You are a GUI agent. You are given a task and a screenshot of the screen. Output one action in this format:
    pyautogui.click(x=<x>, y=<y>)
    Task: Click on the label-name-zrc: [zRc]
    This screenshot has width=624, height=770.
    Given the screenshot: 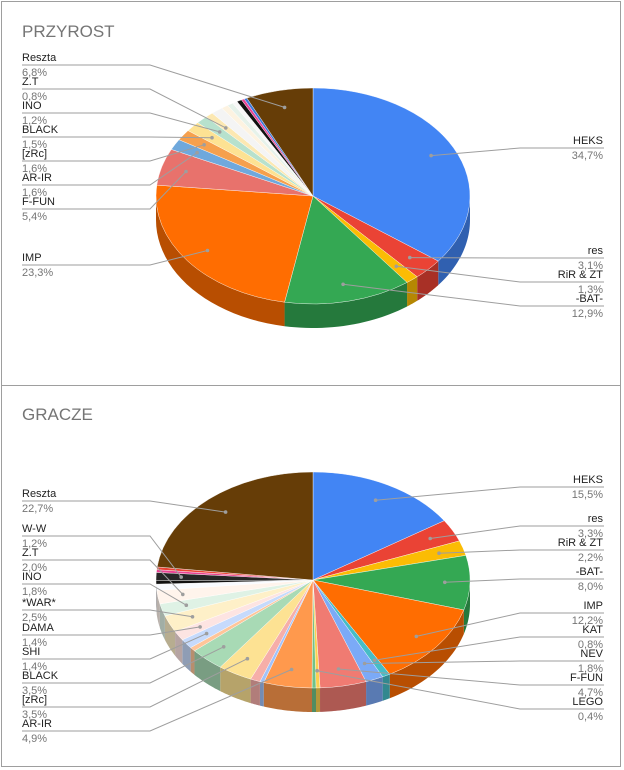 What is the action you would take?
    pyautogui.click(x=34, y=700)
    